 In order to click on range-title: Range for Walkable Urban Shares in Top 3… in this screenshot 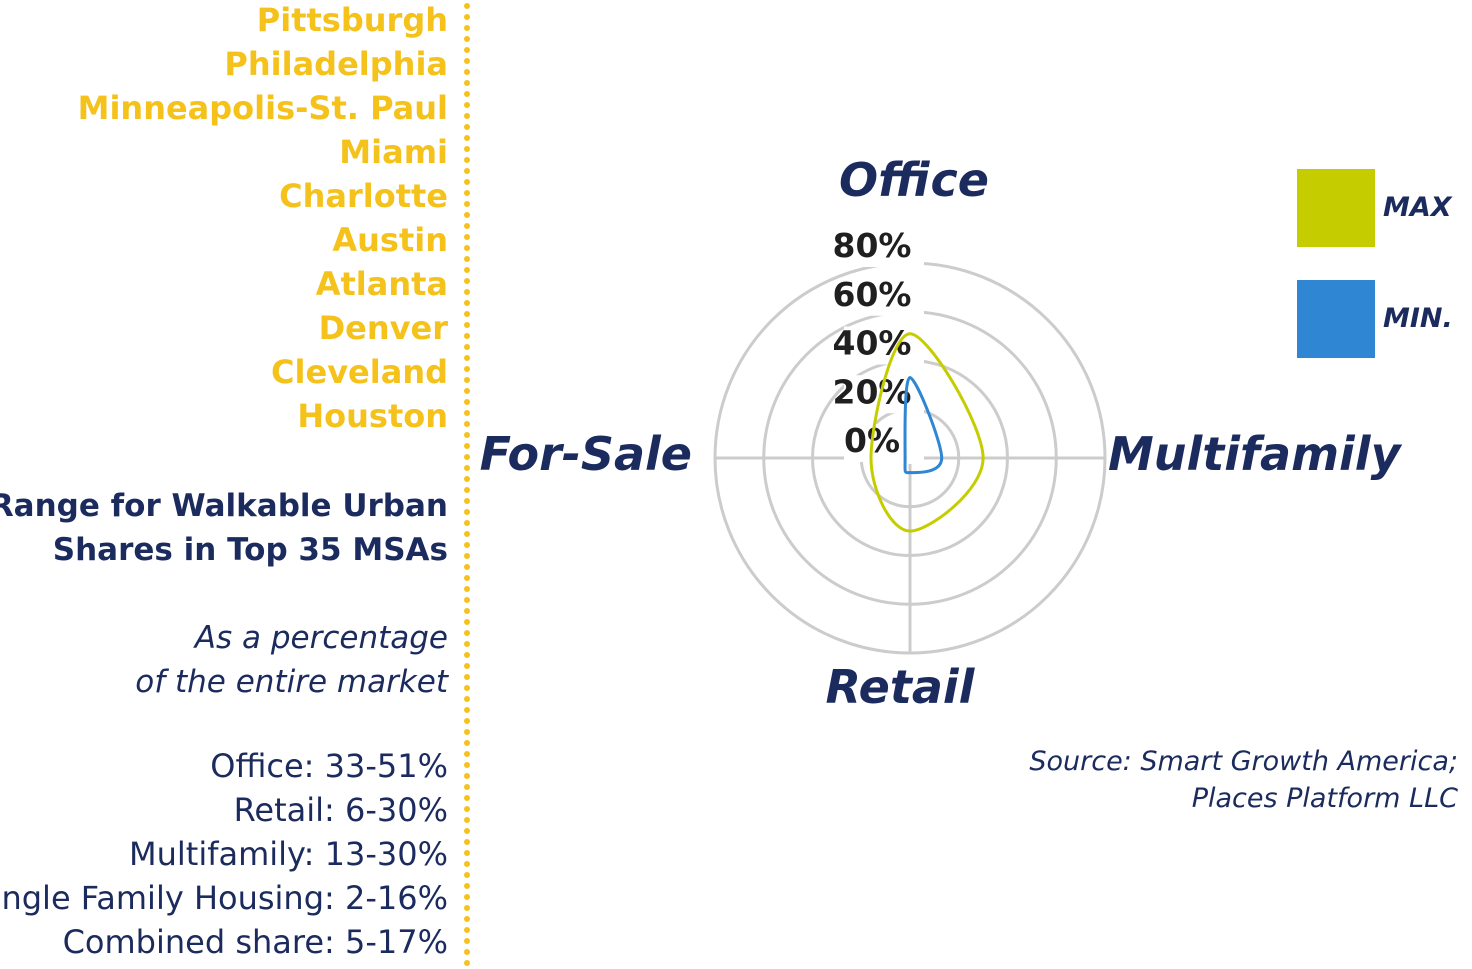, I will do `click(224, 528)`.